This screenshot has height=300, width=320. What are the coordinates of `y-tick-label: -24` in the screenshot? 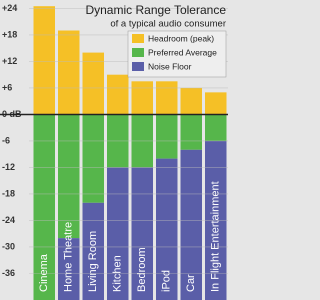 It's located at (8, 220).